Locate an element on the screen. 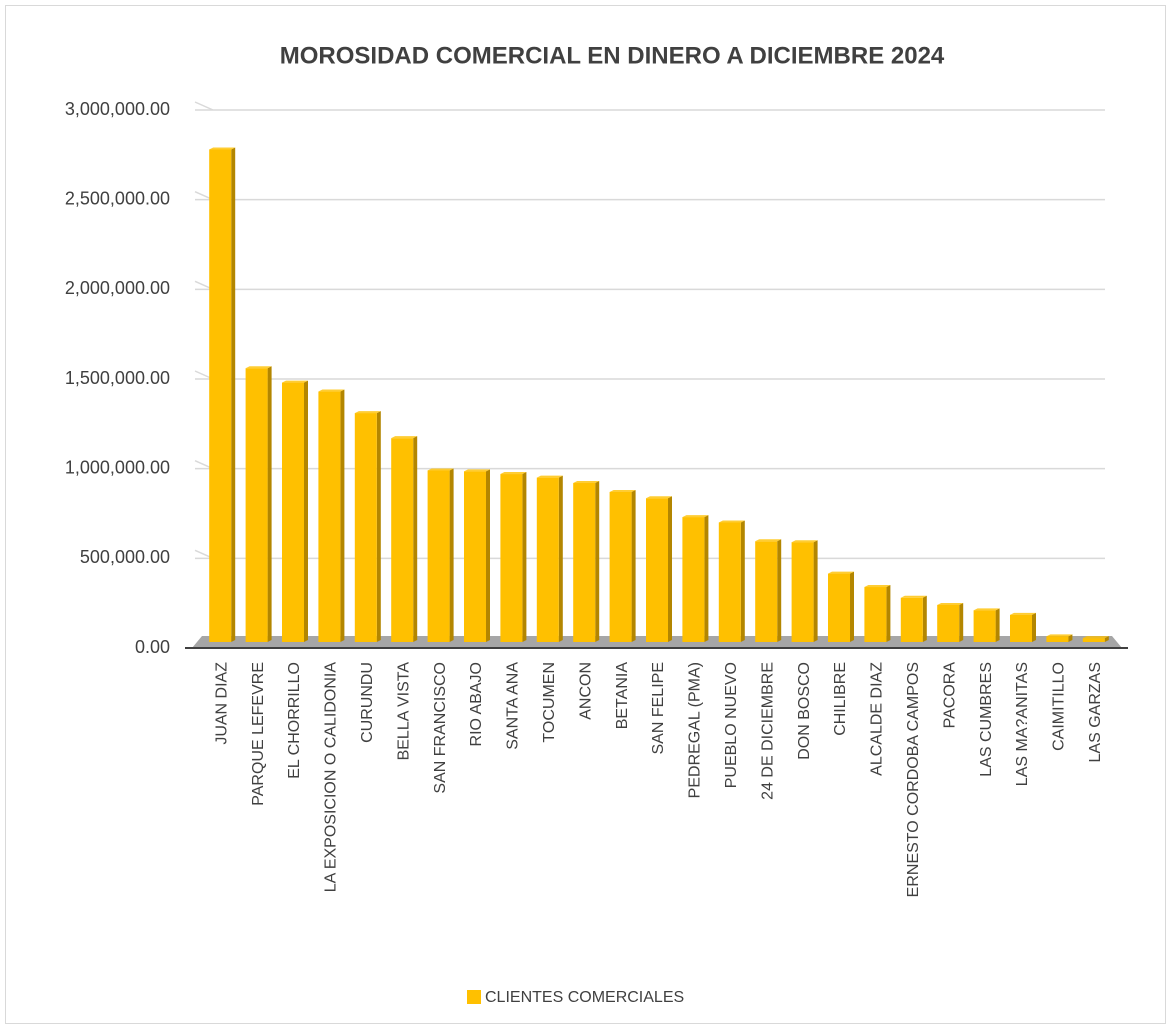 Image resolution: width=1172 pixels, height=1029 pixels. y-tick-label: 2,500,000.00 is located at coordinates (117, 198).